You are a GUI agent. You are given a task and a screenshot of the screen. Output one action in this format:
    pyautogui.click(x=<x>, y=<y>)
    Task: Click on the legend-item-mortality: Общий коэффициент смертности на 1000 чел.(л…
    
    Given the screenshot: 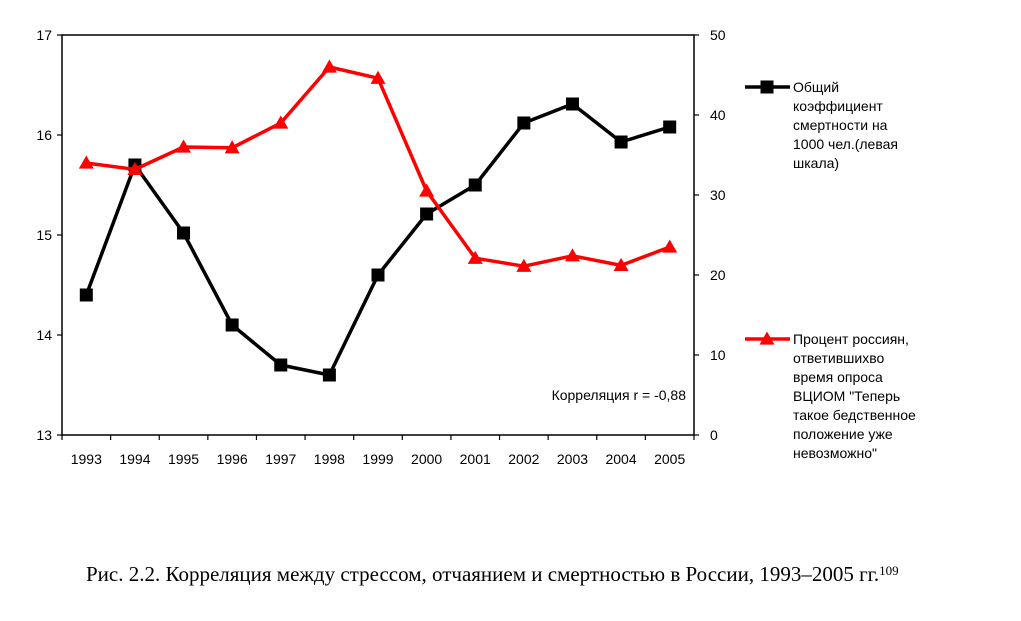 What is the action you would take?
    pyautogui.click(x=821, y=125)
    